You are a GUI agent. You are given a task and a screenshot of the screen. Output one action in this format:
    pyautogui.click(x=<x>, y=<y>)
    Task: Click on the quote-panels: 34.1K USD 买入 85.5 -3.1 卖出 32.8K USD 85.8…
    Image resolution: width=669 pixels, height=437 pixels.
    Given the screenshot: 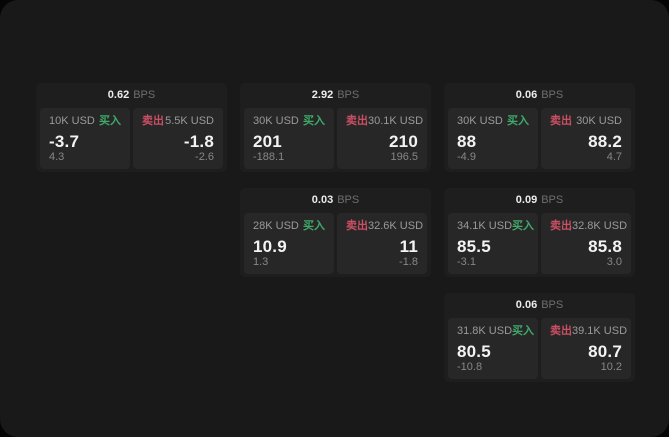 What is the action you would take?
    pyautogui.click(x=539, y=244)
    